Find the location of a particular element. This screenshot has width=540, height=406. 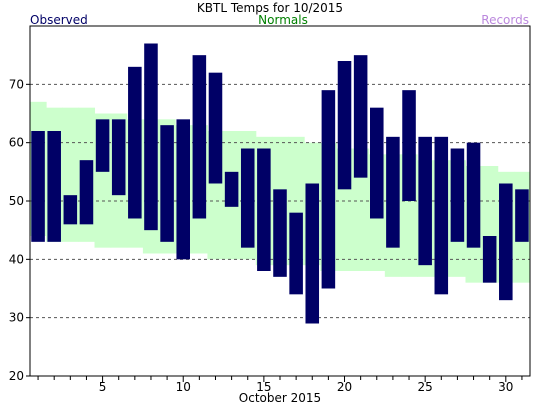

x-tick-label-25: 25 is located at coordinates (425, 387).